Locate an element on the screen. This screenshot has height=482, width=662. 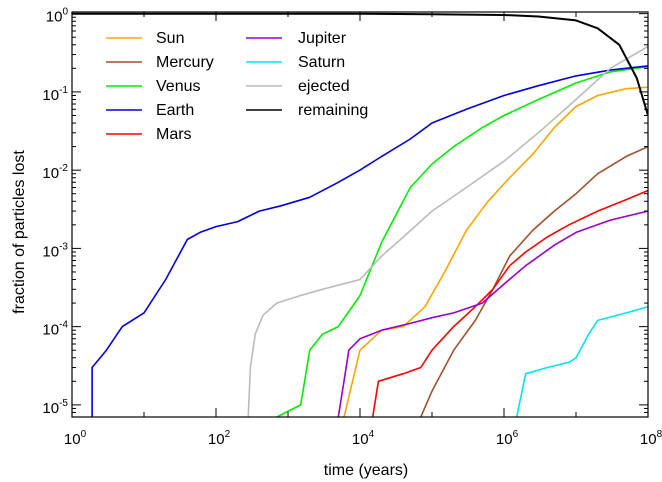
x-axis-title: time (years) is located at coordinates (366, 470).